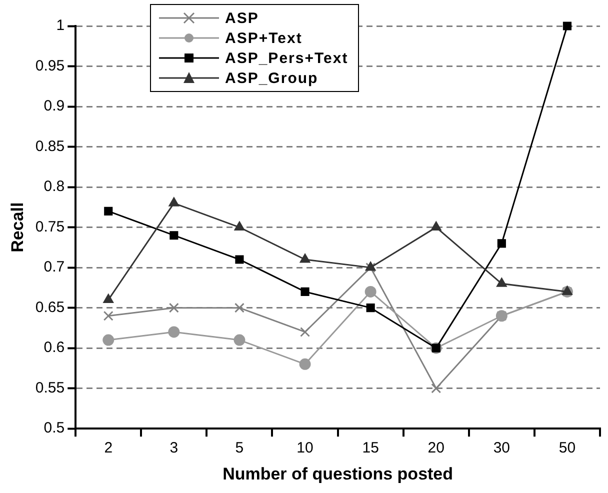  I want to click on x-tick-label: 15, so click(370, 448).